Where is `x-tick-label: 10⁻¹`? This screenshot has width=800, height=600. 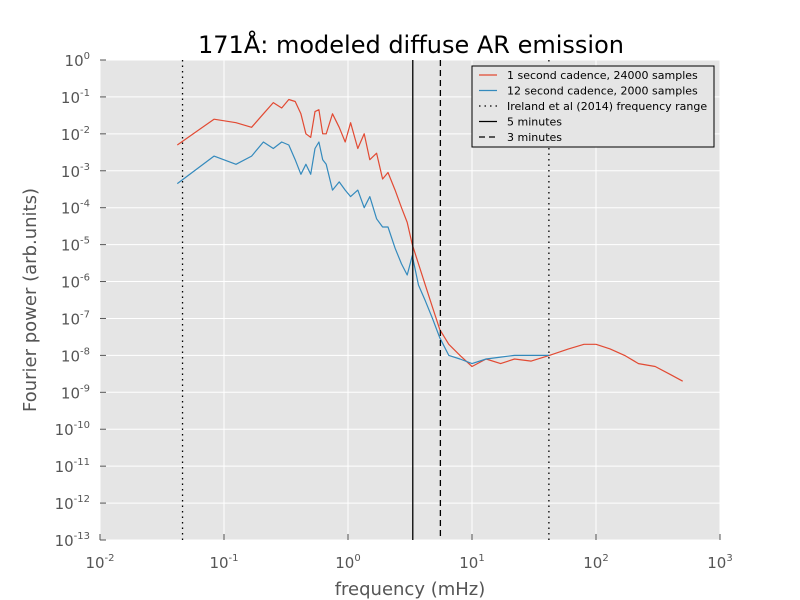
x-tick-label: 10⁻¹ is located at coordinates (223, 562).